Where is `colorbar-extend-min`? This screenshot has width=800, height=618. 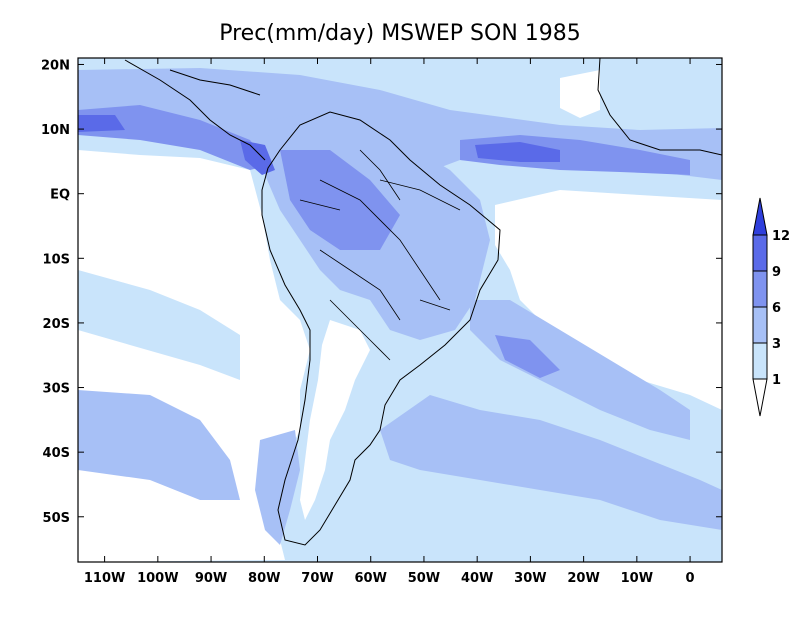 colorbar-extend-min is located at coordinates (760, 397).